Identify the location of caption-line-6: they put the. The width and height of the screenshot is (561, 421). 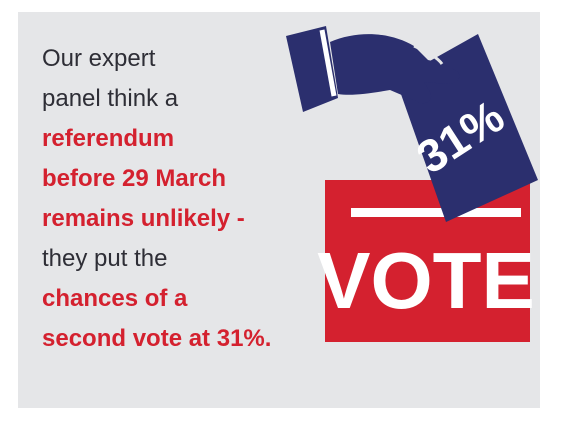
(105, 258).